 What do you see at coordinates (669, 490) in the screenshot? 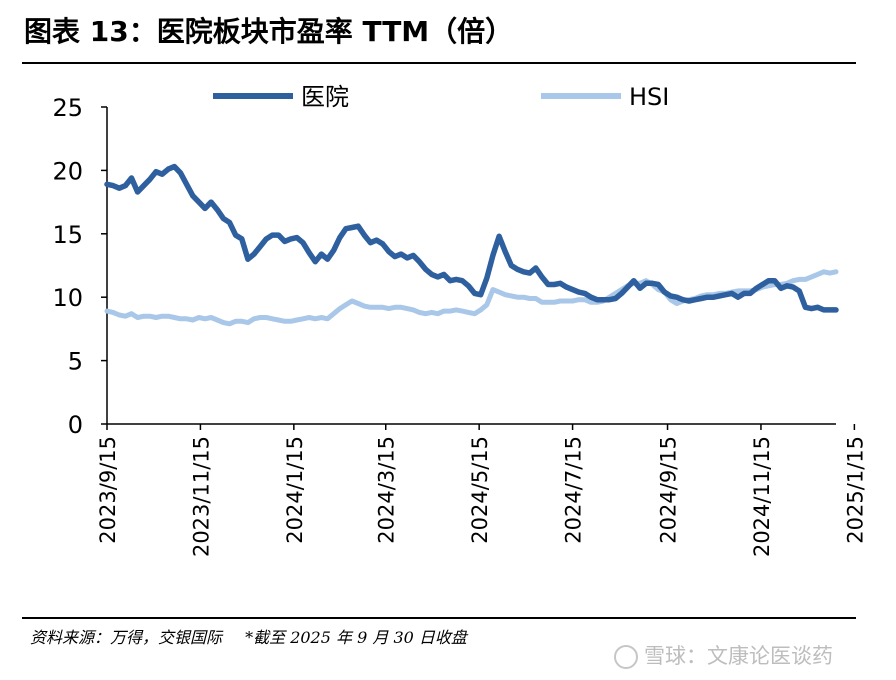
I see `x-tick-label: 2024/9/15` at bounding box center [669, 490].